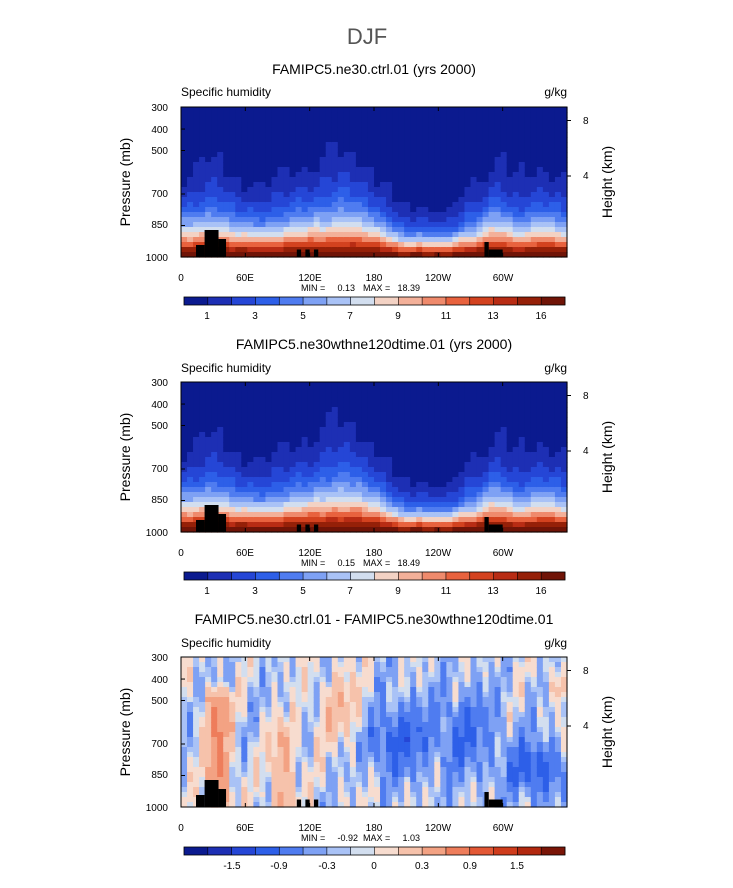 Image resolution: width=733 pixels, height=888 pixels. Describe the element at coordinates (226, 368) in the screenshot. I see `panel-2-variable: Specific humidity` at that location.